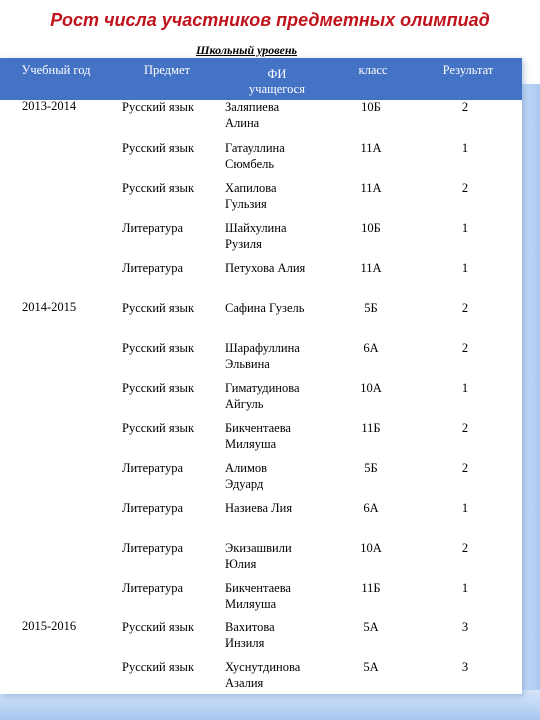 Image resolution: width=540 pixels, height=720 pixels. I want to click on row-student-name-line1: Назиева Лия, so click(259, 508).